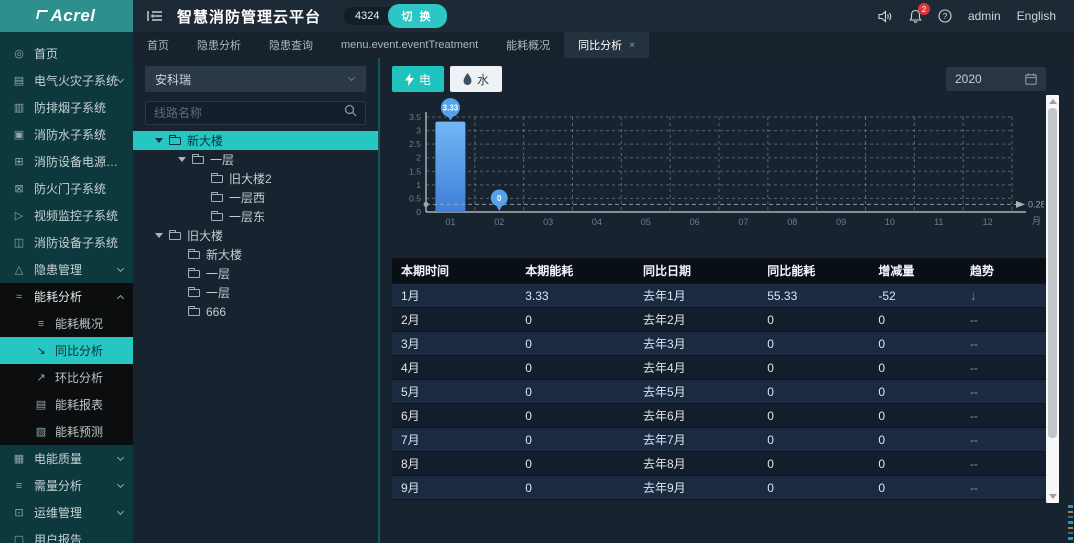 This screenshot has width=1074, height=543. Describe the element at coordinates (255, 197) in the screenshot. I see `tree-node: 一层西` at that location.